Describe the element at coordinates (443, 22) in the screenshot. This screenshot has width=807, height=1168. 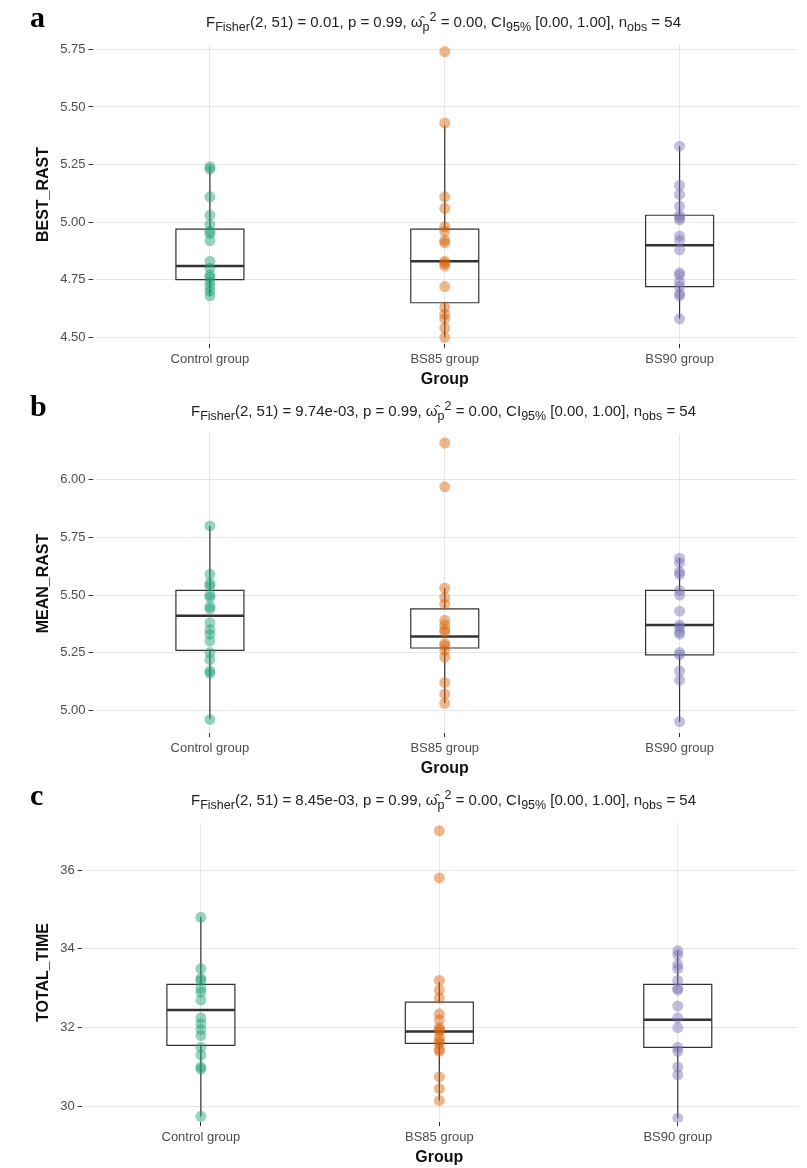
I see `chart-title: F$_{Fisher}$(2, 51) = 0.01, p = 0.99, ω̂$_{p}$$^{2}$ = 0.00, CI$_{95%}$ [0.00, 1.00], n$_{obs}$ = 54` at that location.